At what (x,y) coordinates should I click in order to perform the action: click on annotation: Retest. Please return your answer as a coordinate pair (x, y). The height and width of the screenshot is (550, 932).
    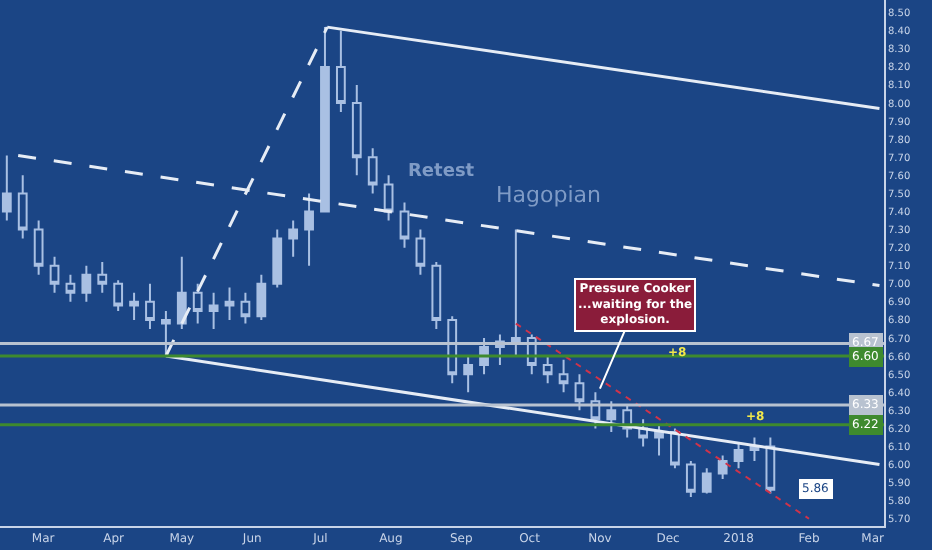
    Looking at the image, I should click on (442, 172).